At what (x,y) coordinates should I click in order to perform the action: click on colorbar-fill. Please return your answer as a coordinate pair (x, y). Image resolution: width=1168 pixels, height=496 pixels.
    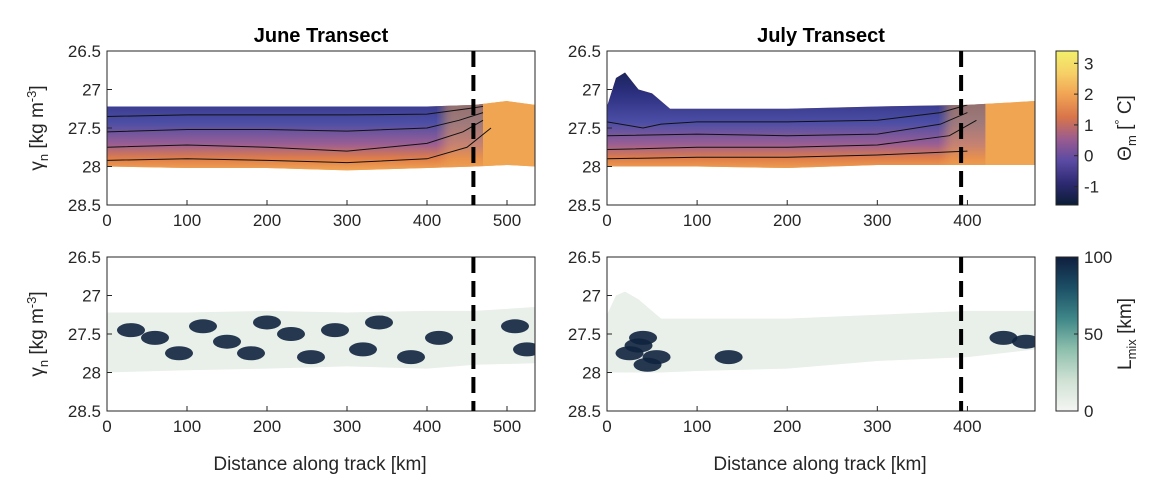
    Looking at the image, I should click on (1067, 128).